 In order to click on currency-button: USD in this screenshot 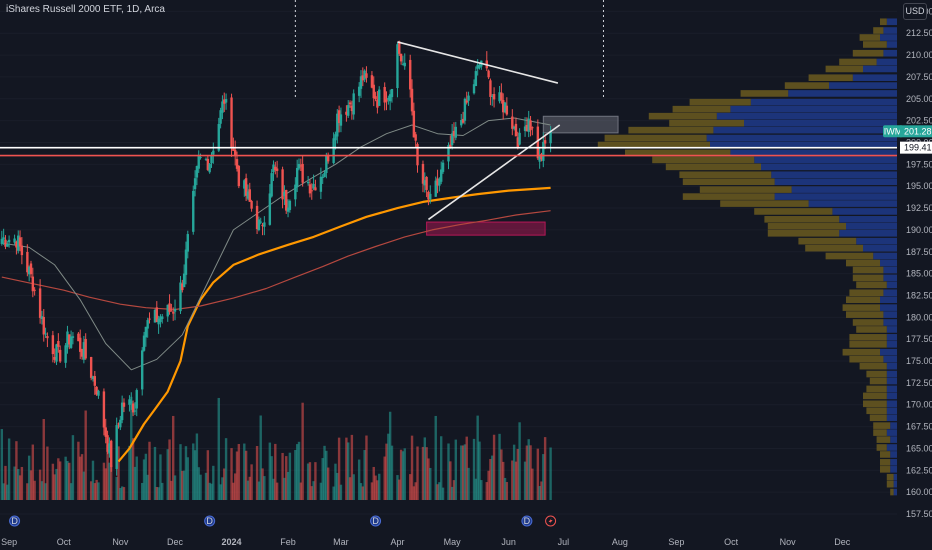, I will do `click(915, 11)`.